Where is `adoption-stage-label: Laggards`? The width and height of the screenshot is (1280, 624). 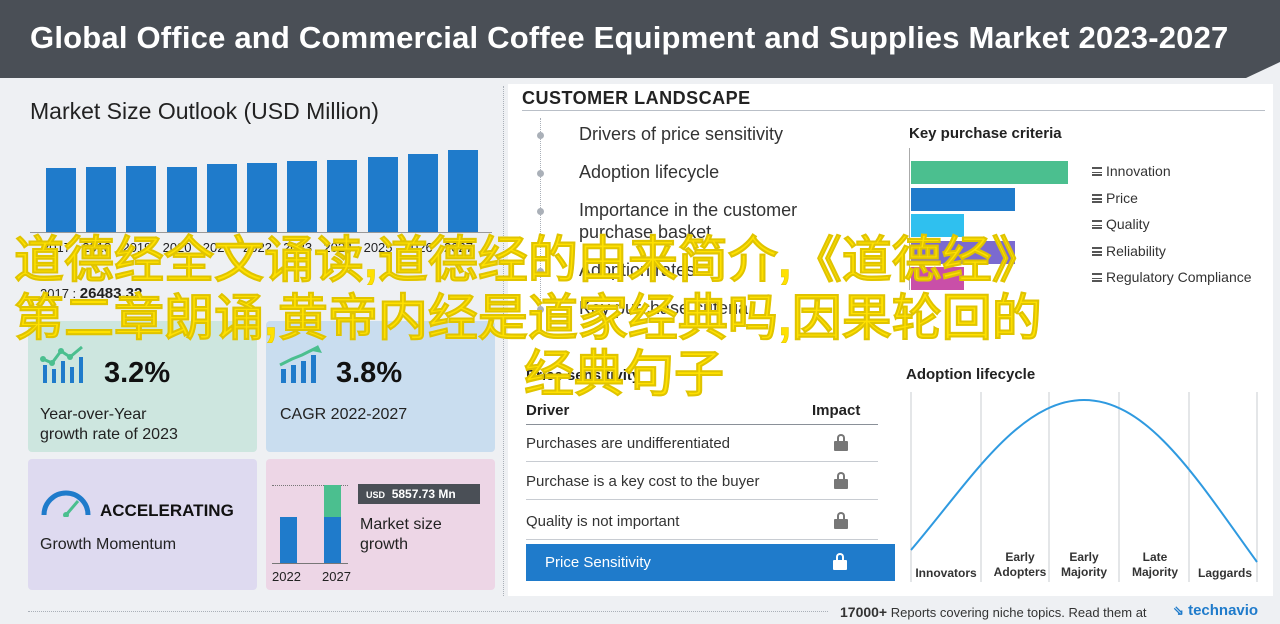
adoption-stage-label: Laggards is located at coordinates (1224, 573).